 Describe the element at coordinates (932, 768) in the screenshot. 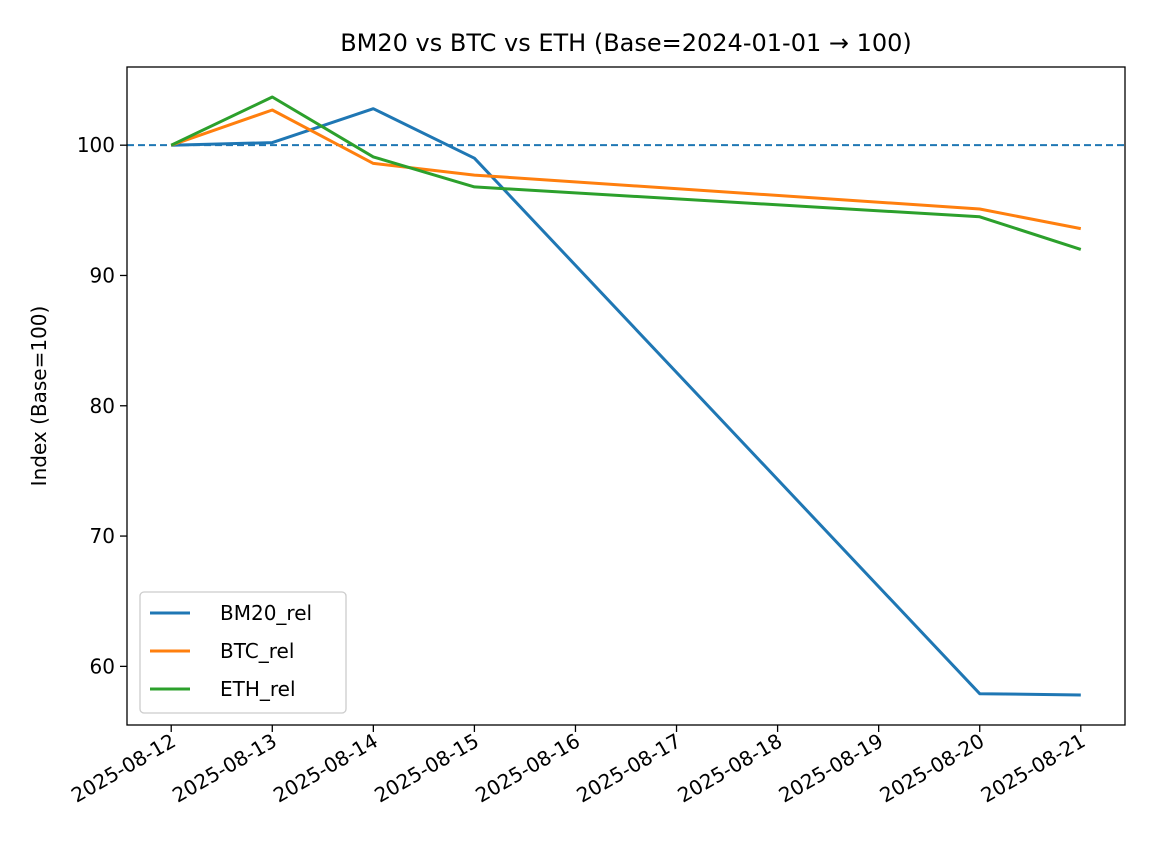

I see `x-tick-label: 2025-08-20` at that location.